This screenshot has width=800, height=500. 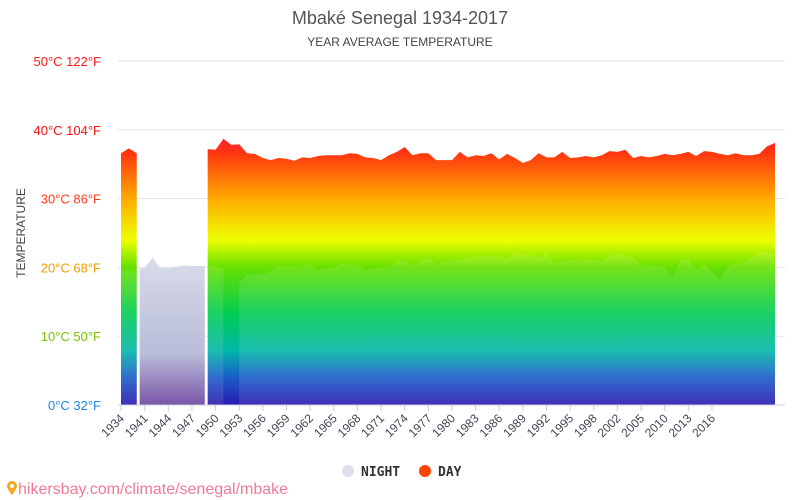 I want to click on x-tick-label: 1962, so click(x=301, y=425).